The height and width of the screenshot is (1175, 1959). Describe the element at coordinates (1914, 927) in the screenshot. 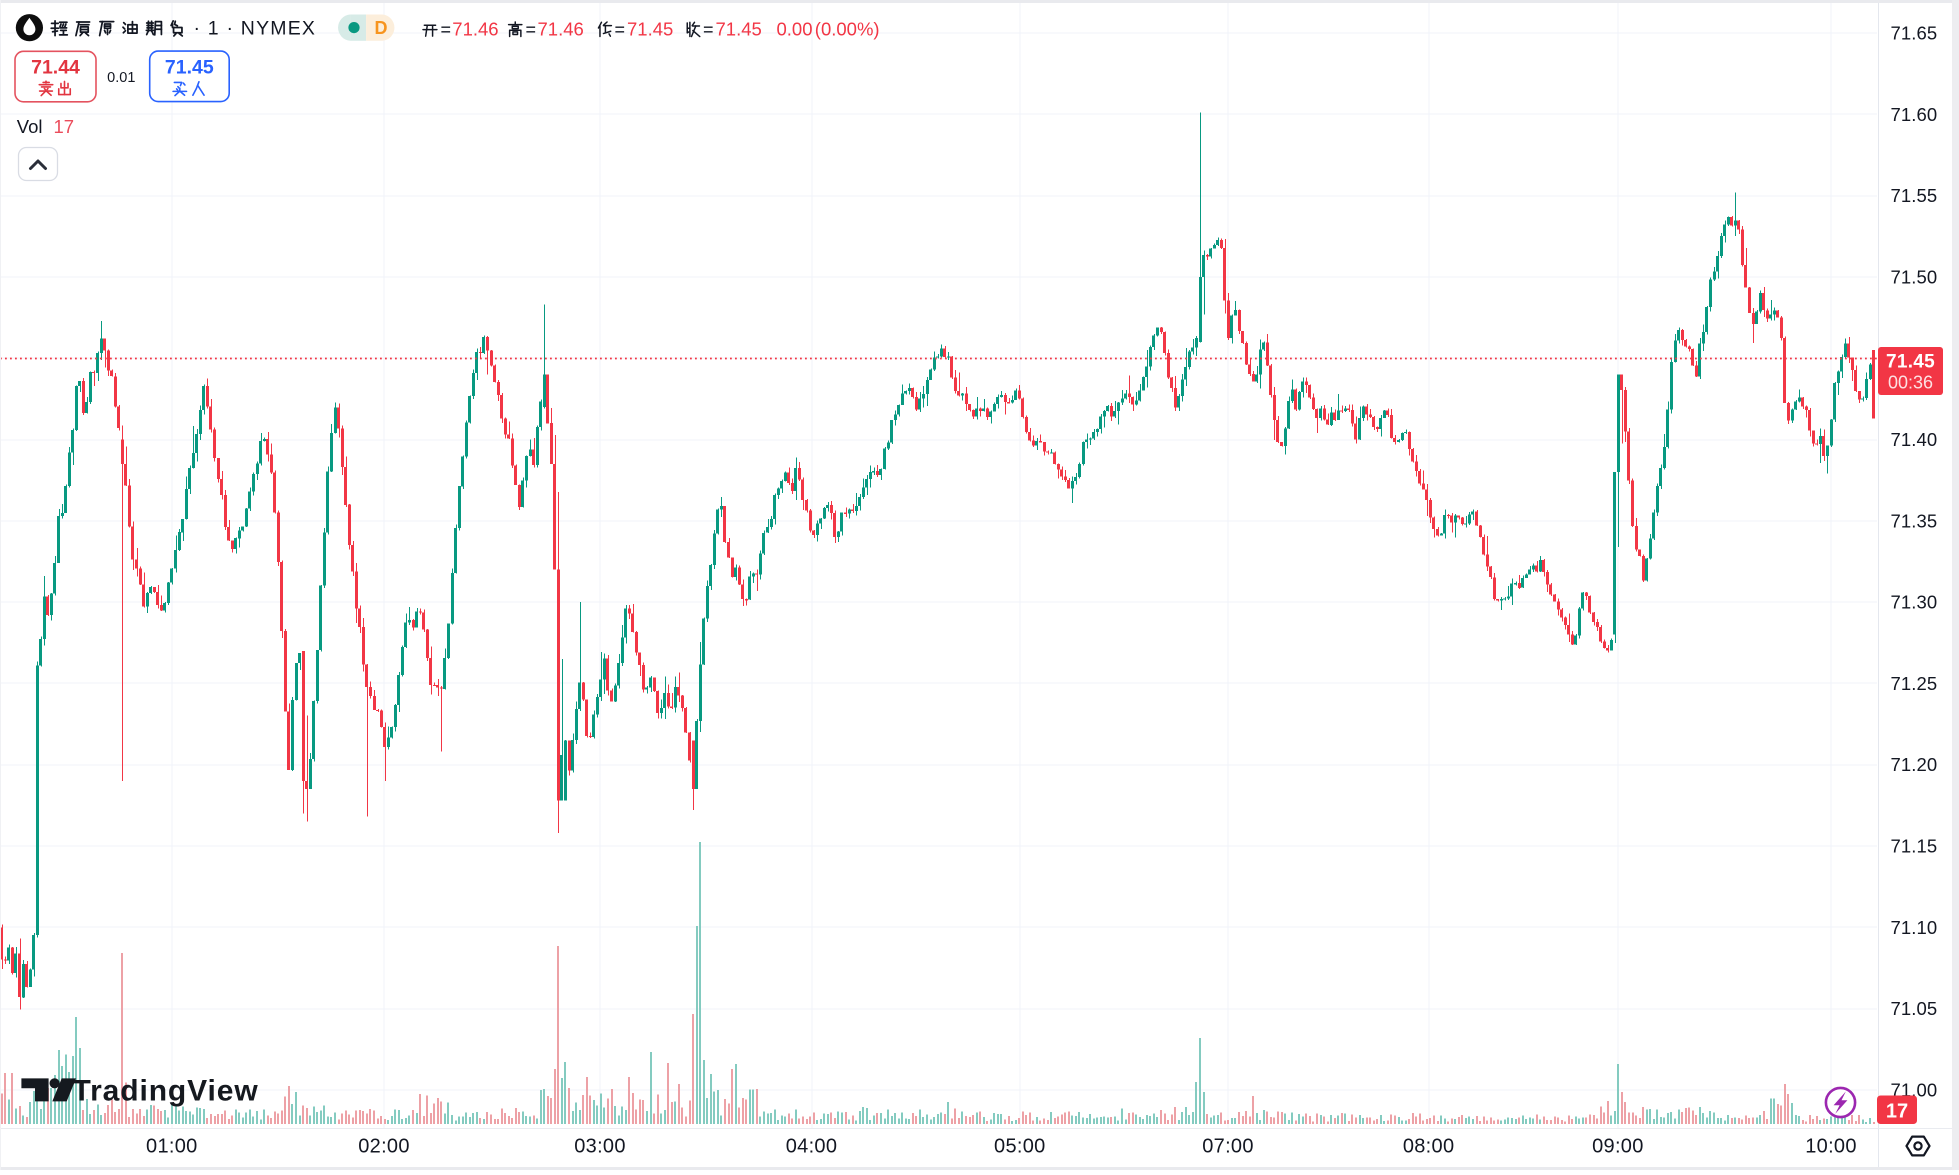

I see `svg-text: 71.10` at that location.